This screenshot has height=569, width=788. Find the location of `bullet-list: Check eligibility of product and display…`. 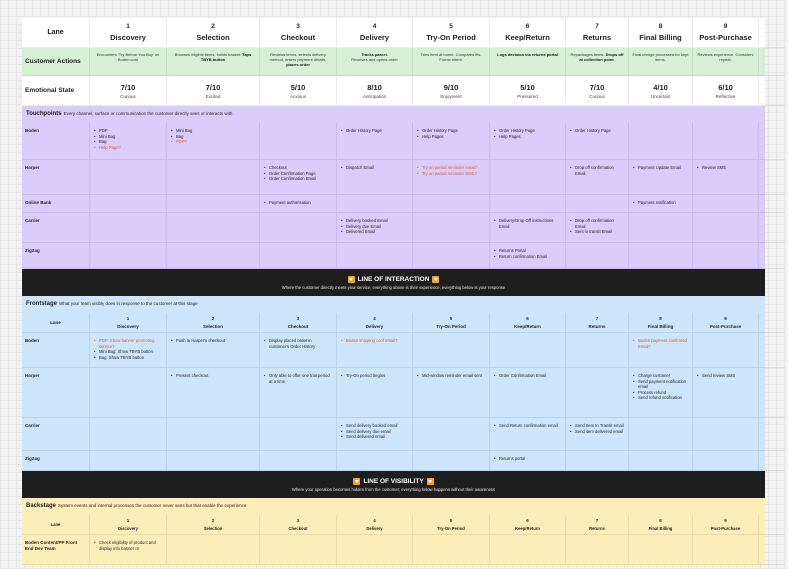

bullet-list: Check eligibility of product and display… is located at coordinates (128, 544).